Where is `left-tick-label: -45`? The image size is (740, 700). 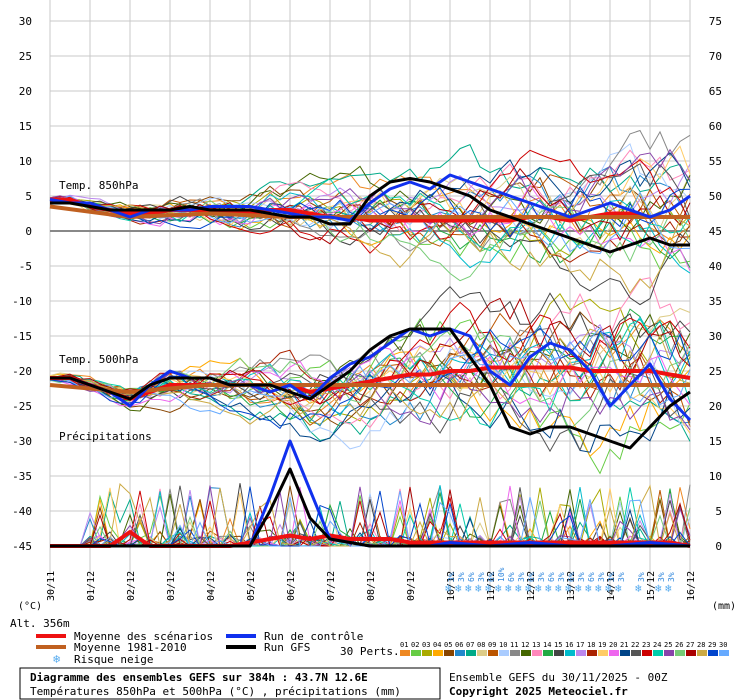
left-tick-label: -45 is located at coordinates (22, 546).